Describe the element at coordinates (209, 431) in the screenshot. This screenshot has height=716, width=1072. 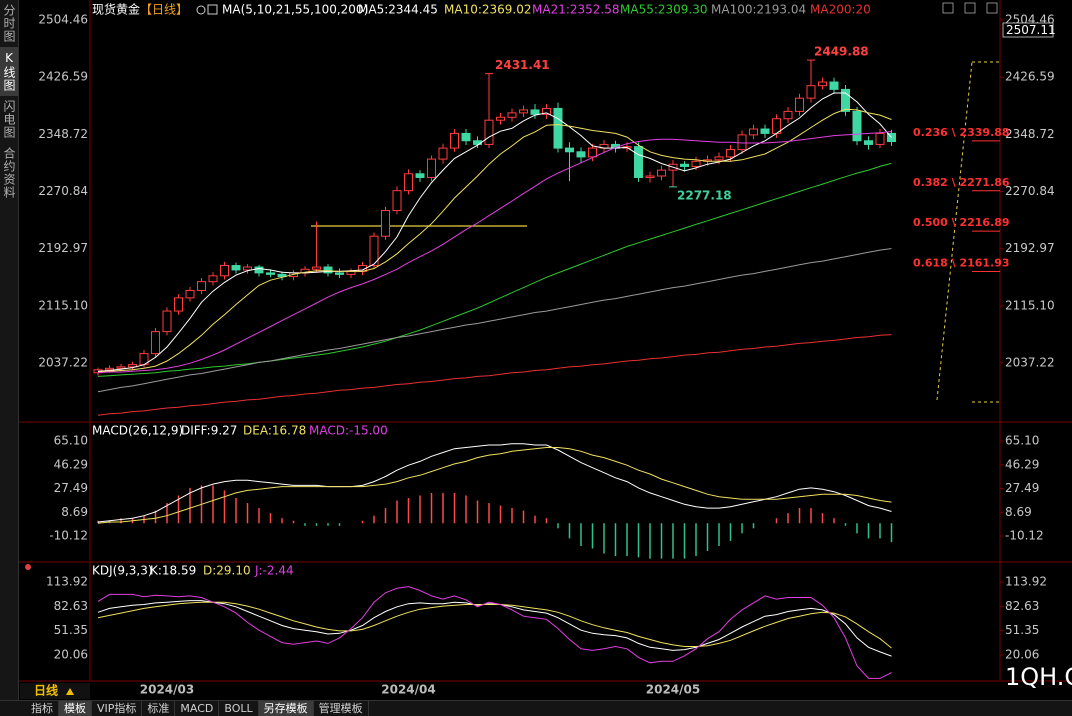
I see `legend-entry: DIFF:9.27` at that location.